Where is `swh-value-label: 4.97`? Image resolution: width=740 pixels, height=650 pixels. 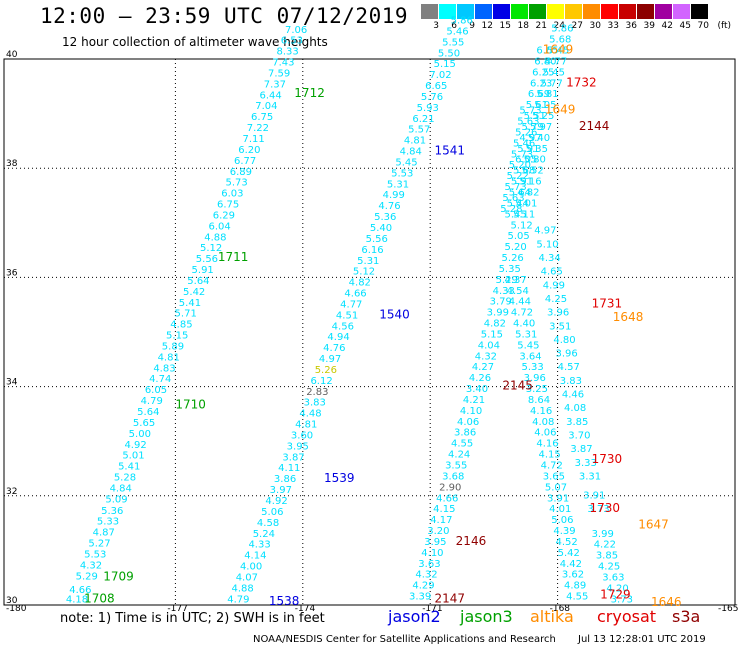 swh-value-label: 4.97 is located at coordinates (530, 138).